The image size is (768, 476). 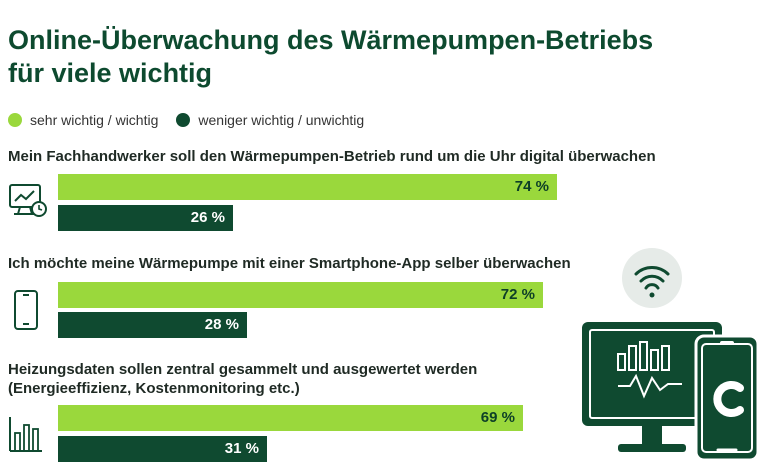 What do you see at coordinates (517, 294) in the screenshot?
I see `bar-label-question-2-positive: 72 %` at bounding box center [517, 294].